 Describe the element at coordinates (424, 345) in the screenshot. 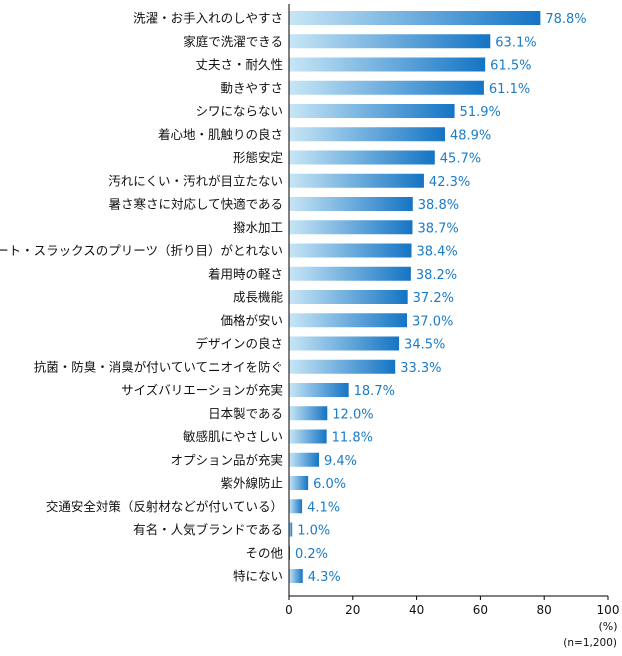

I see `data-label: 34.5%` at that location.